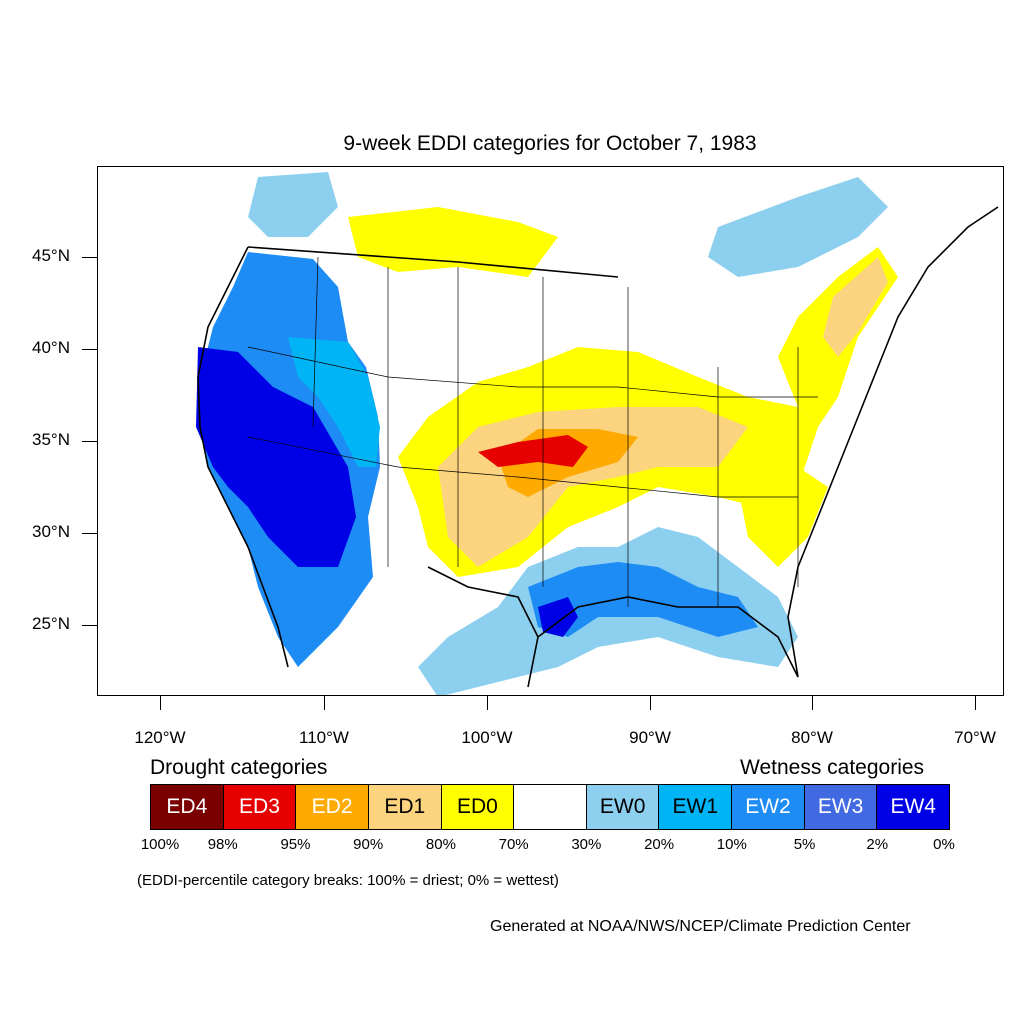  Describe the element at coordinates (368, 844) in the screenshot. I see `percent-break-label: 90%` at that location.